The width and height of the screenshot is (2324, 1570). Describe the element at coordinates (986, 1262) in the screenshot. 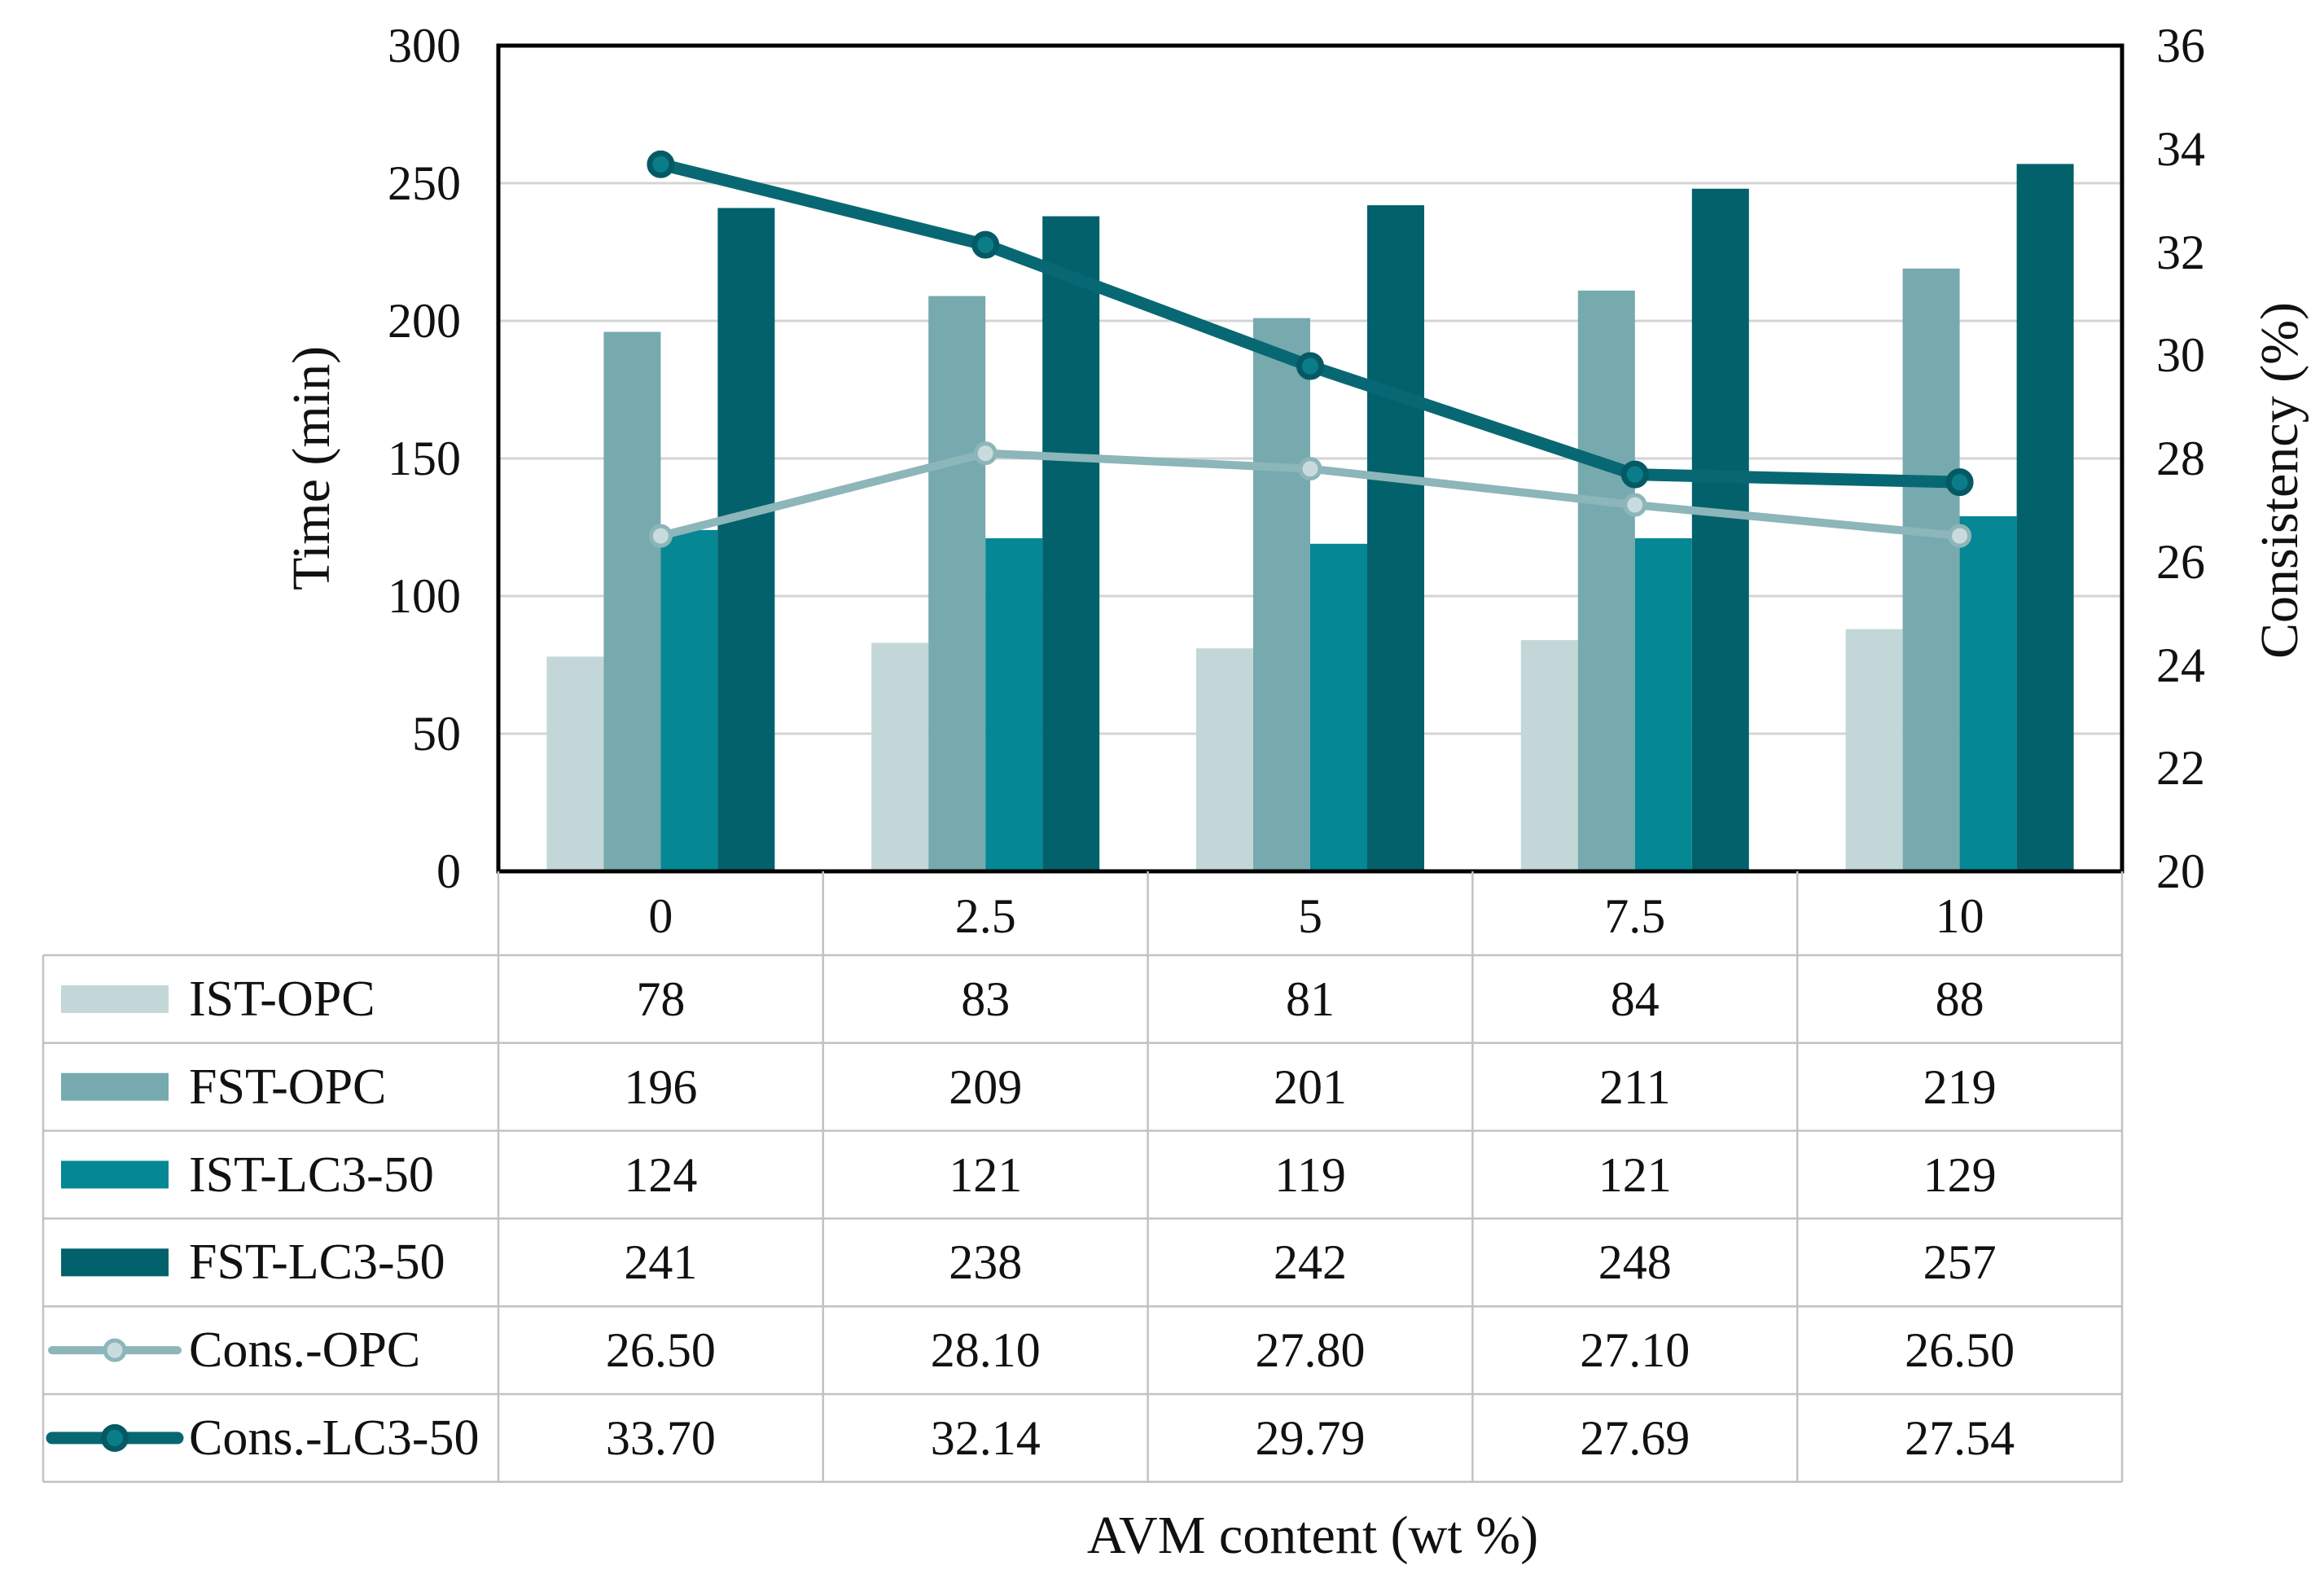

I see `table-cell-FST-LC3-50-cat2.5: 238` at that location.